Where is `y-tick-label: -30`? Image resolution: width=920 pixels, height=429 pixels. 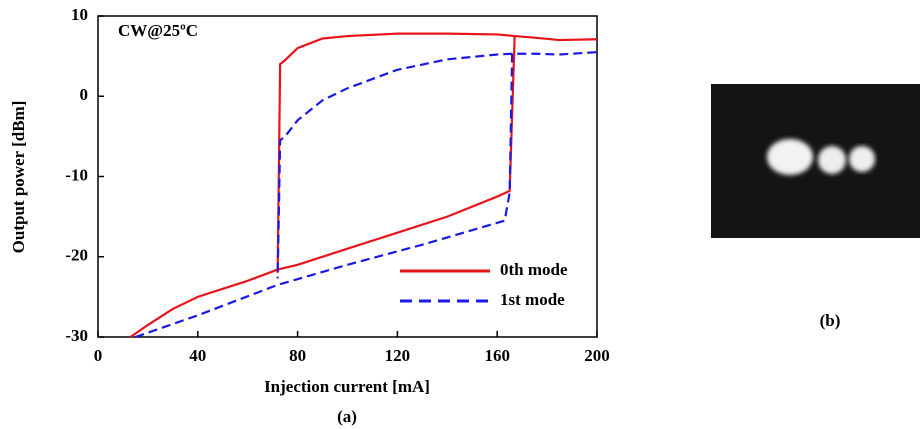
y-tick-label: -30 is located at coordinates (76, 335).